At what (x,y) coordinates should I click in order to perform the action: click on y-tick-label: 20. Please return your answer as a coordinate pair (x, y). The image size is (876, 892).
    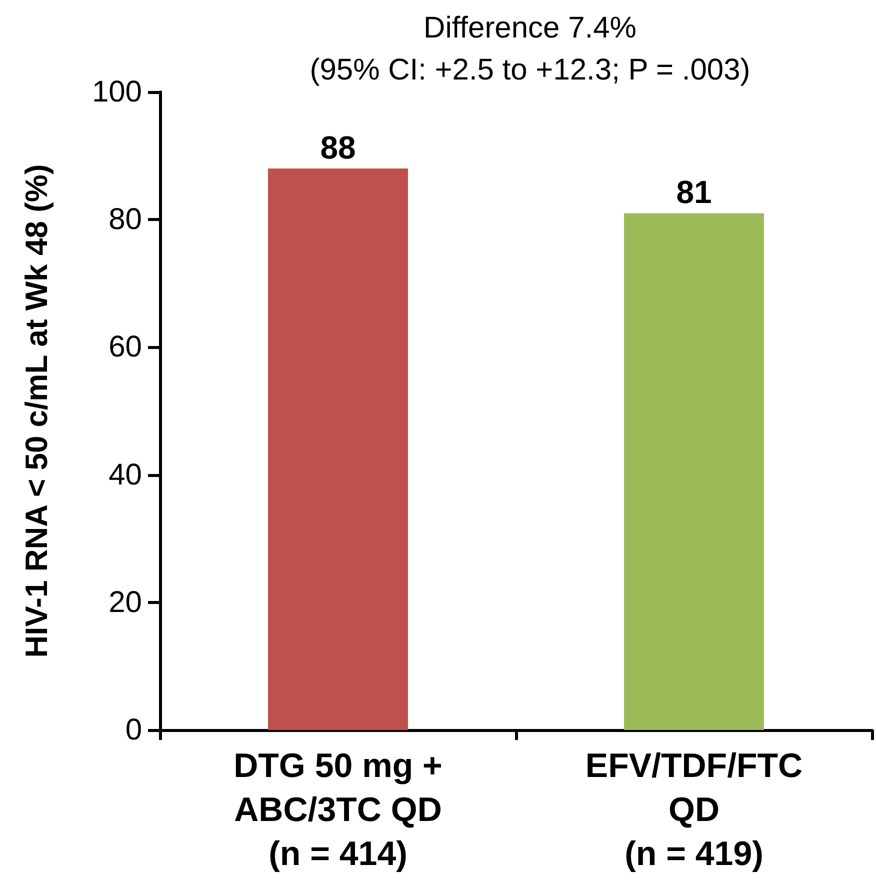
    Looking at the image, I should click on (125, 602).